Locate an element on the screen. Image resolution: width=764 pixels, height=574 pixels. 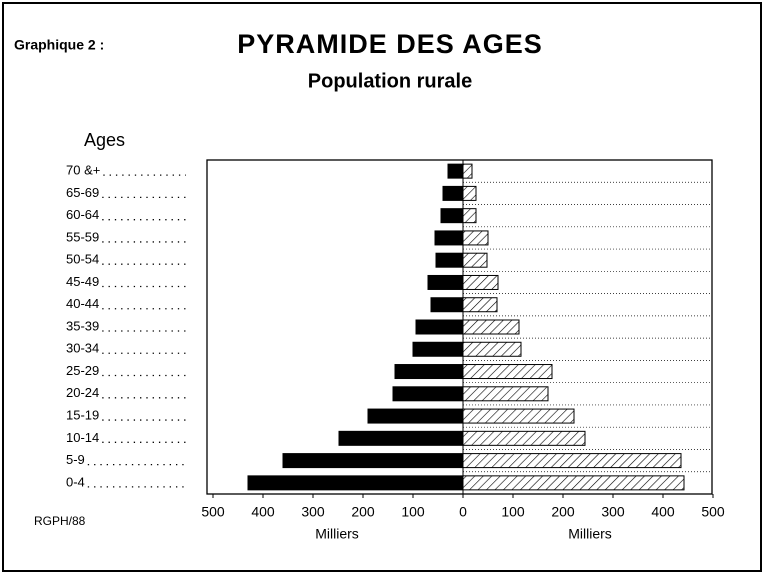
x-axis-title-right: Milliers is located at coordinates (590, 534).